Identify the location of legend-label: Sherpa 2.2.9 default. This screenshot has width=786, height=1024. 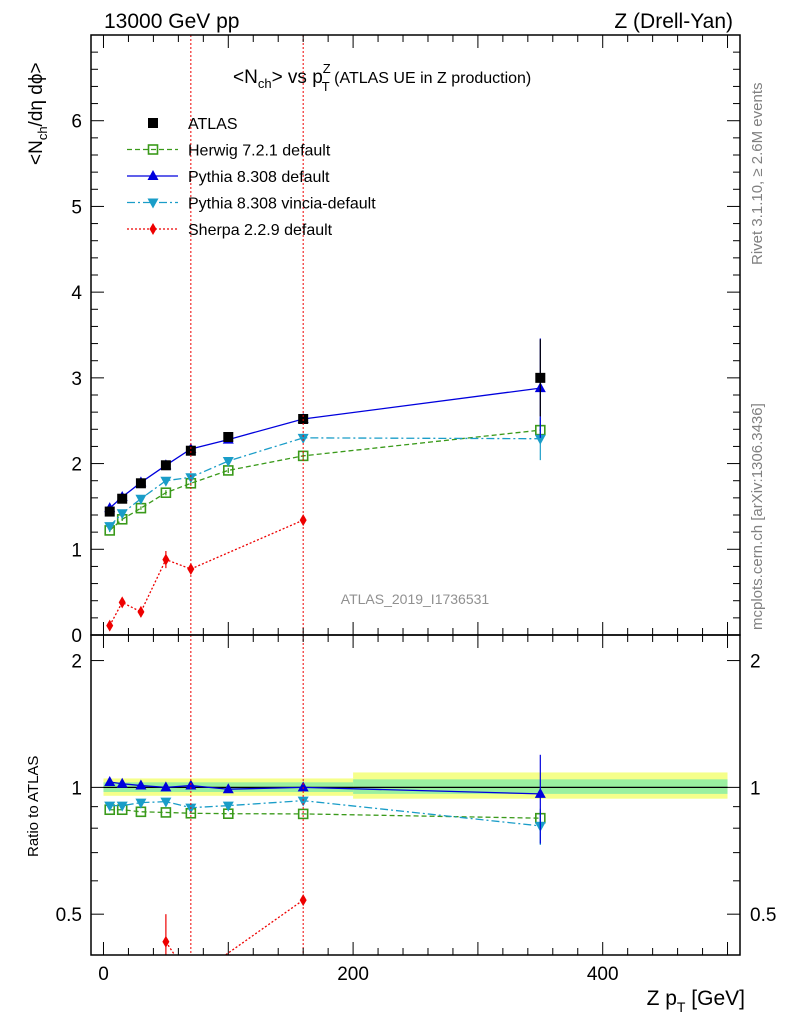
(260, 230).